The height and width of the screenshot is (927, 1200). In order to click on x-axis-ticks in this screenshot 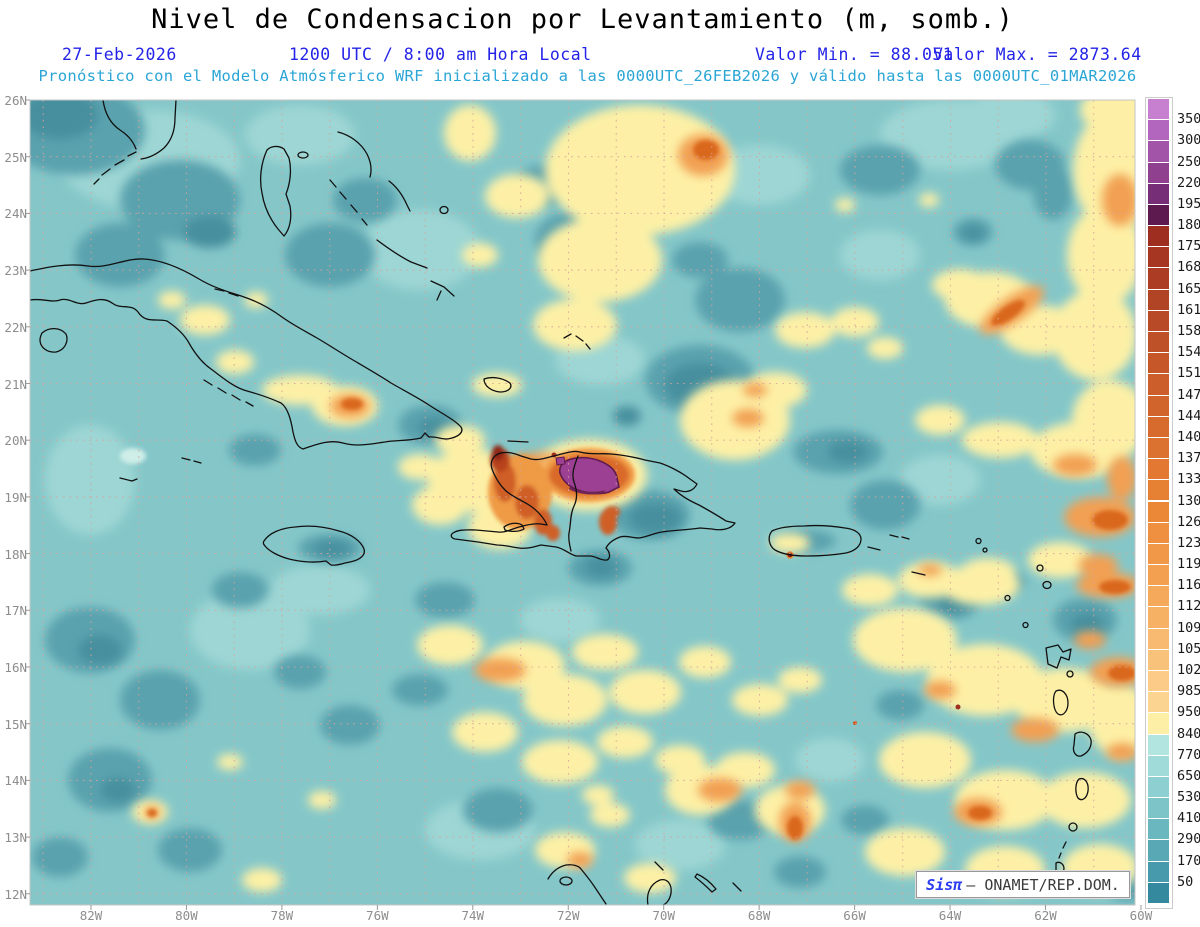, I will do `click(616, 907)`.